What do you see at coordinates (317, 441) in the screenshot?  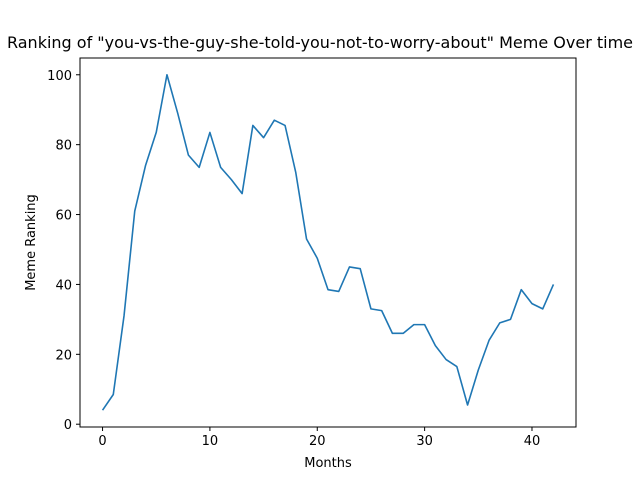 I see `x-tick-label: 20` at bounding box center [317, 441].